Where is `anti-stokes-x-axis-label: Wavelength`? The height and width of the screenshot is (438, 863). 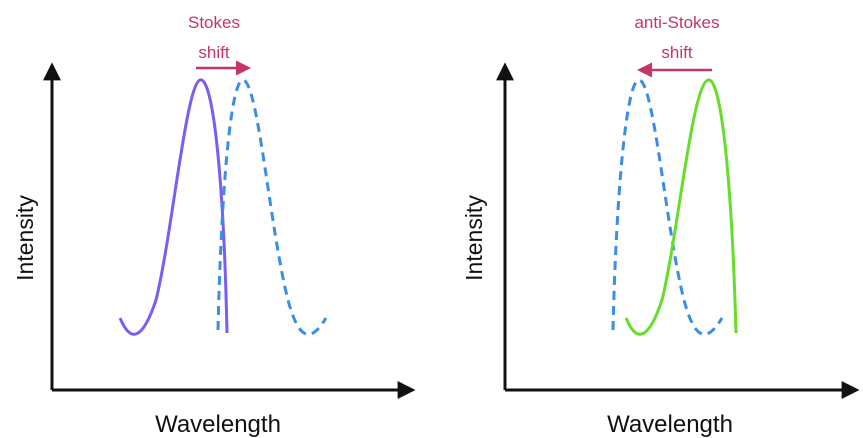 anti-stokes-x-axis-label: Wavelength is located at coordinates (670, 424).